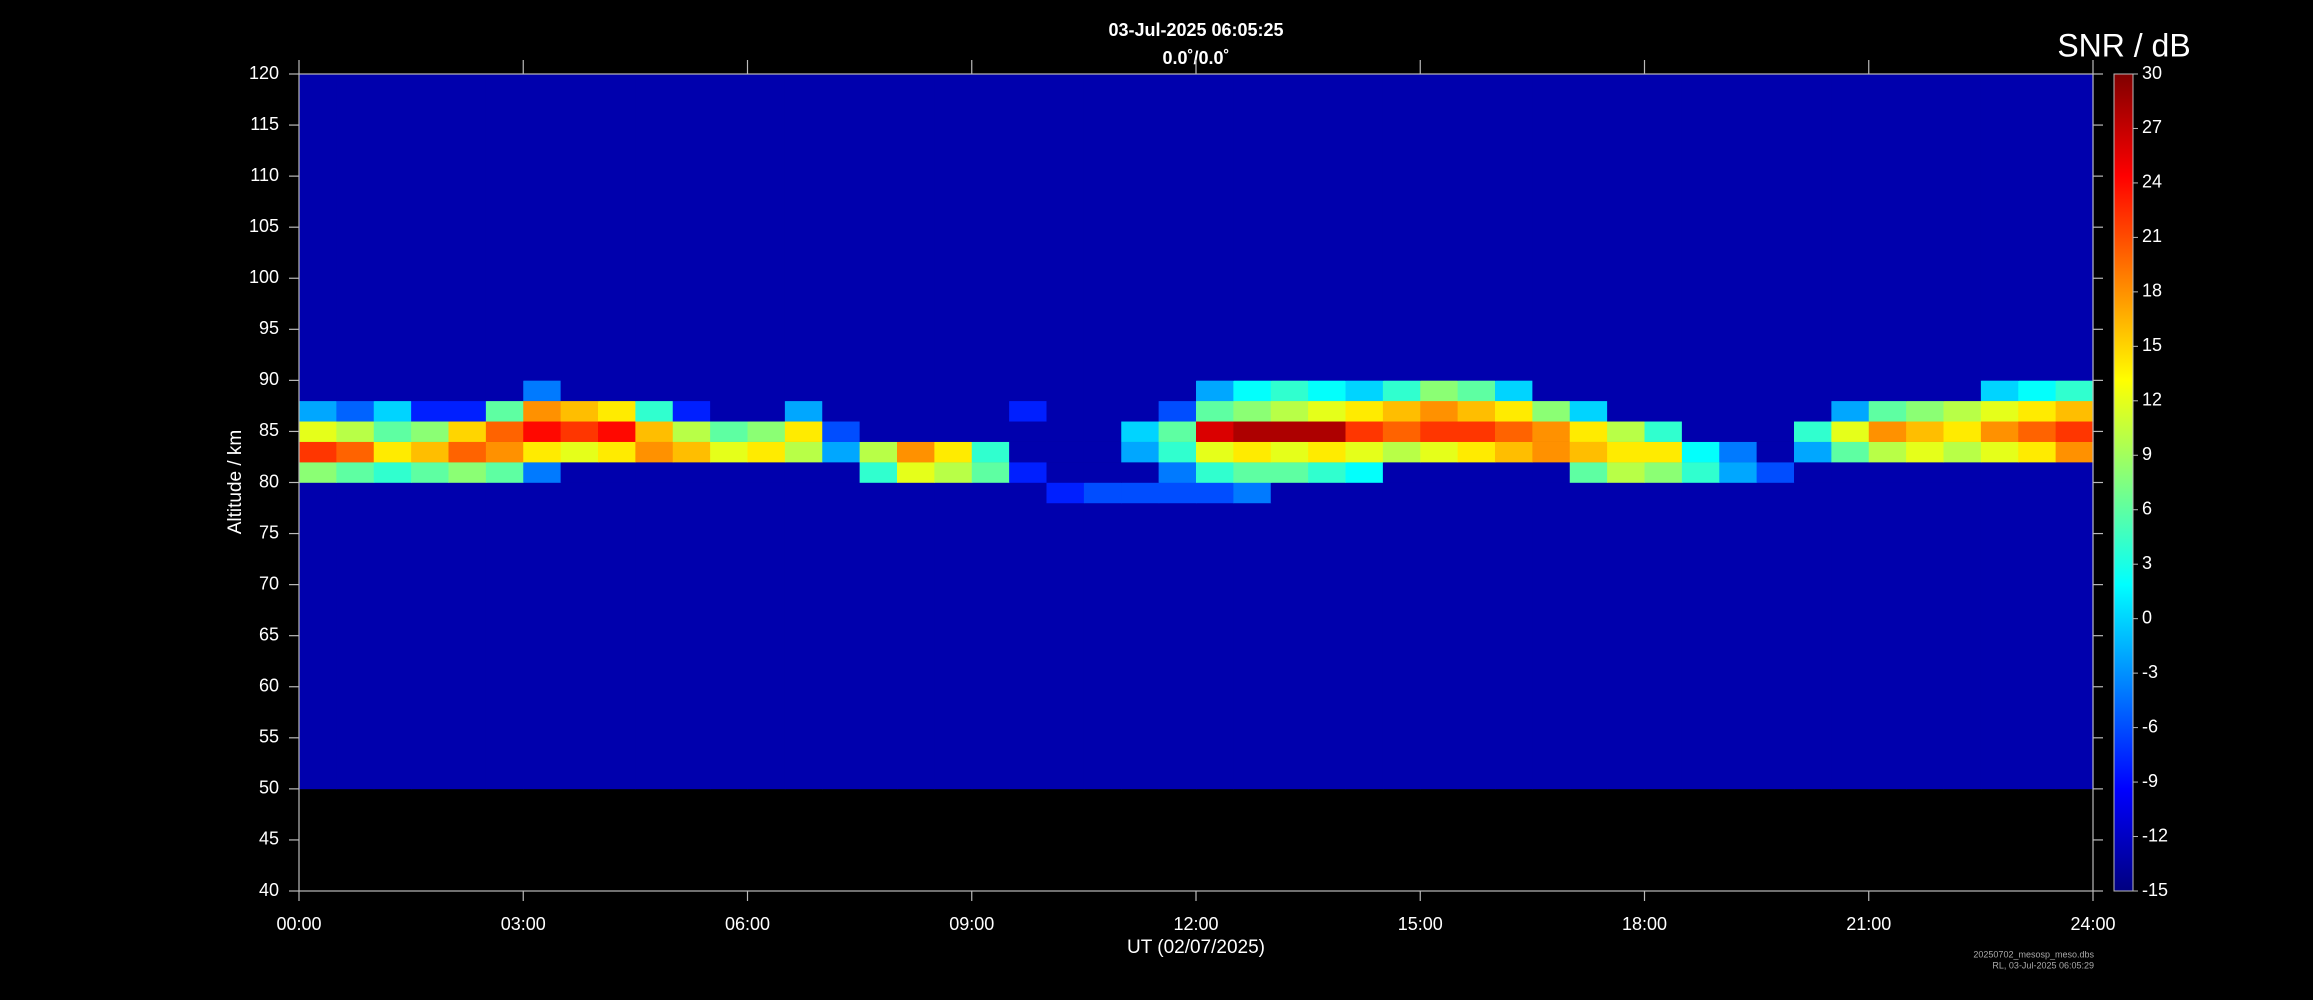  Describe the element at coordinates (269, 788) in the screenshot. I see `y-tick-label: 50` at that location.